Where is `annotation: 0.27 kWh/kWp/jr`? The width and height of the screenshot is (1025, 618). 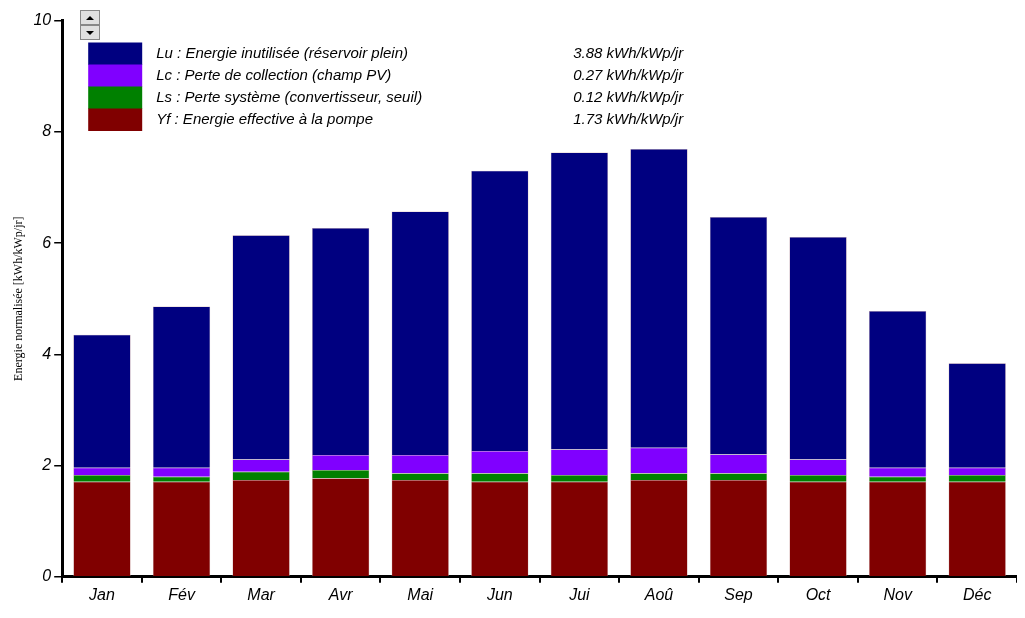
annotation: 0.27 kWh/kWp/jr is located at coordinates (629, 74).